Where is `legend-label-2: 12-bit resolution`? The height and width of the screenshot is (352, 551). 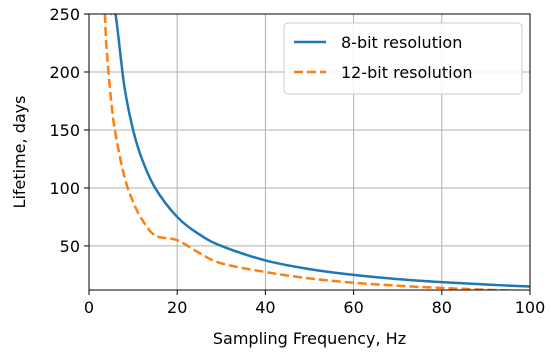
legend-label-2: 12-bit resolution is located at coordinates (407, 72).